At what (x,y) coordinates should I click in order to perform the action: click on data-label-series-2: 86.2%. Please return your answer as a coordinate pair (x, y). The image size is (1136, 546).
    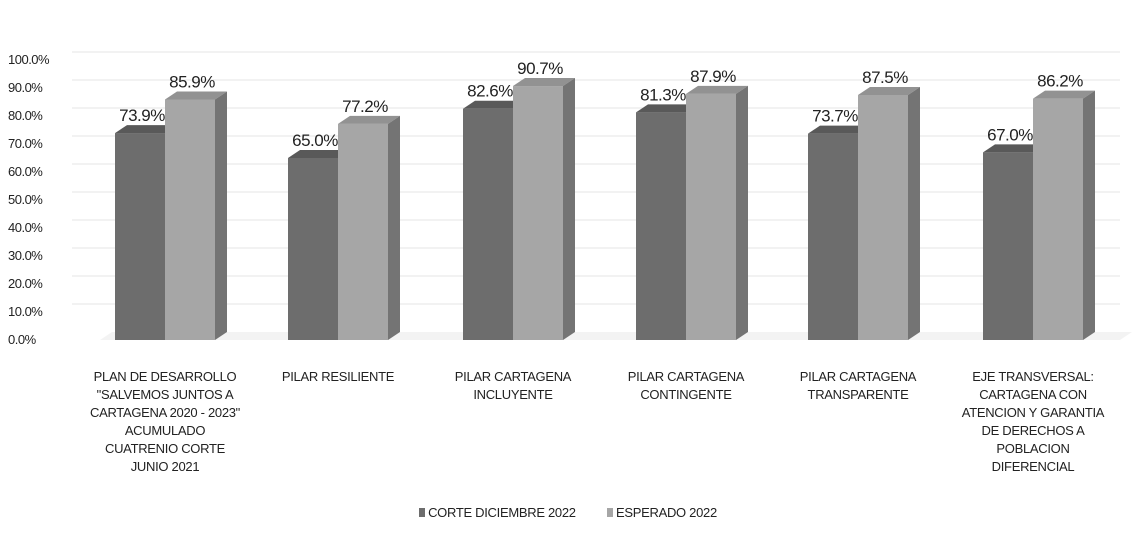
    Looking at the image, I should click on (1060, 81).